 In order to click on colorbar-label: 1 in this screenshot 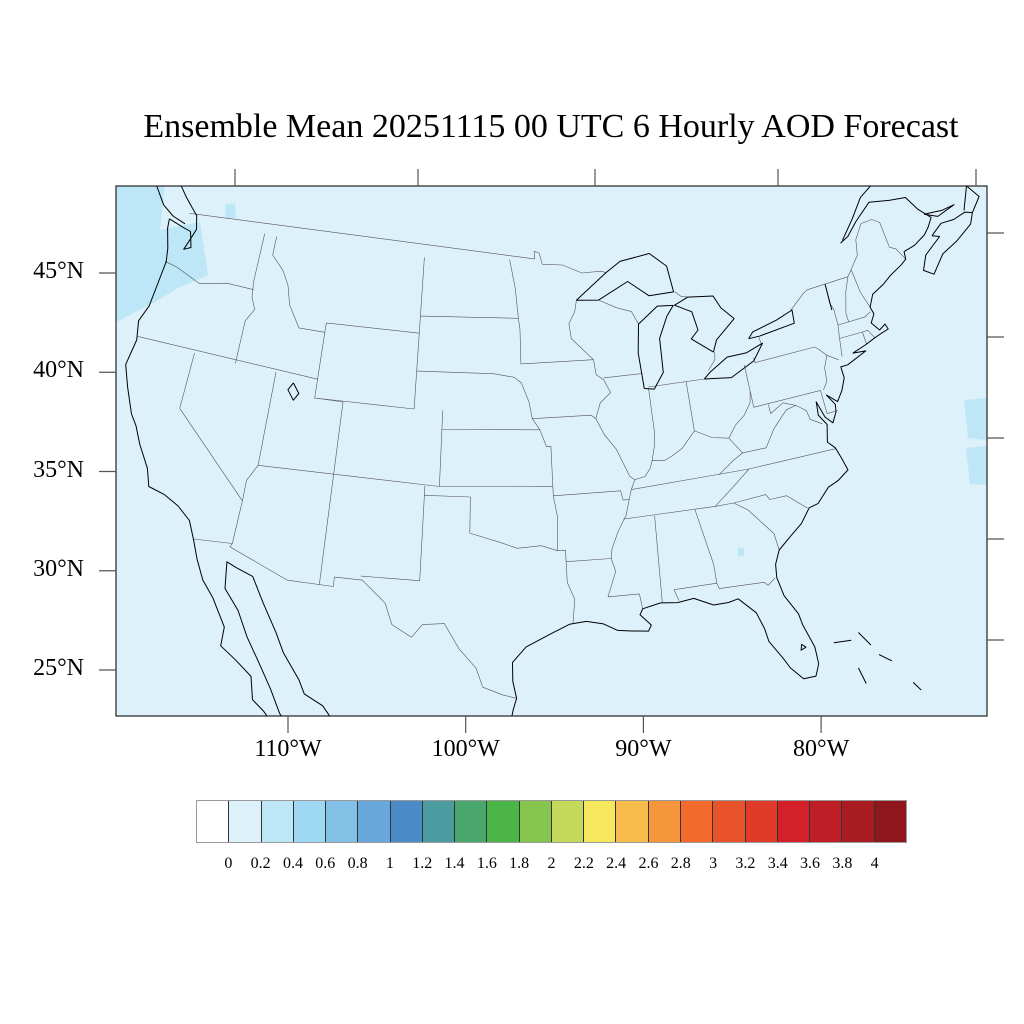, I will do `click(389, 863)`.